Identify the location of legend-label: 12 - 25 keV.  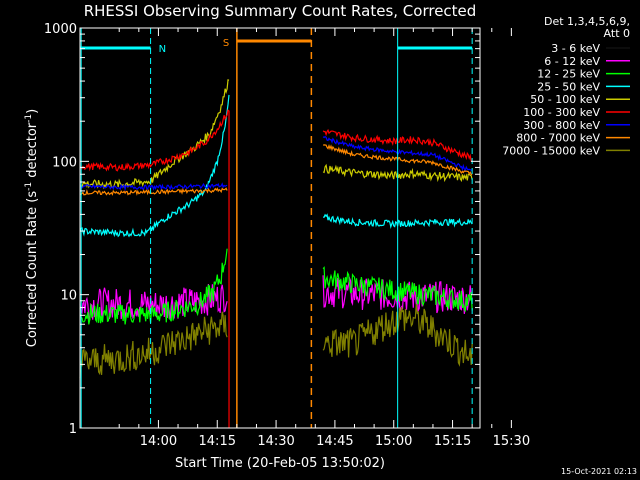
(568, 74).